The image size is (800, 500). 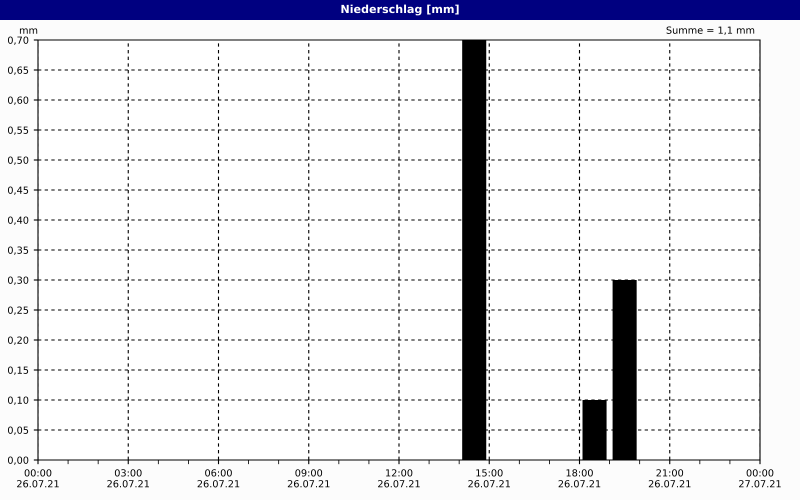 What do you see at coordinates (18, 460) in the screenshot?
I see `y-tick-label: 0,00` at bounding box center [18, 460].